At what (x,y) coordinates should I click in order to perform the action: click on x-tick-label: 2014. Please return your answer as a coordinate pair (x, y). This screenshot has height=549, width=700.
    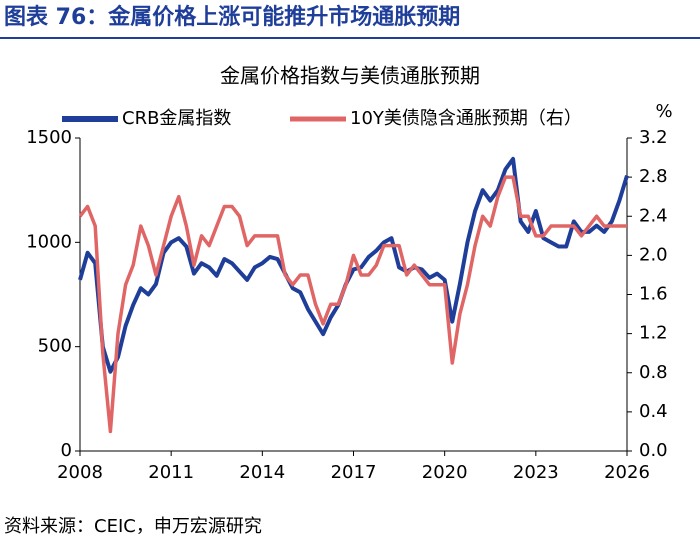
    Looking at the image, I should click on (262, 472).